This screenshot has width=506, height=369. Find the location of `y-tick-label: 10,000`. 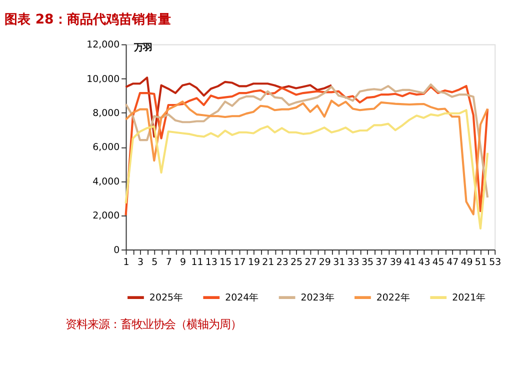

y-tick-label: 10,000 is located at coordinates (103, 79).